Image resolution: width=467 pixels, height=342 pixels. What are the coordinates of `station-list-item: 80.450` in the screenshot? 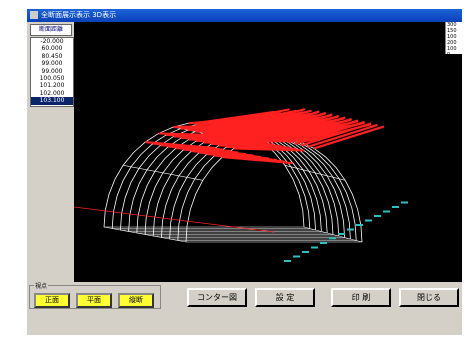 It's located at (52, 56).